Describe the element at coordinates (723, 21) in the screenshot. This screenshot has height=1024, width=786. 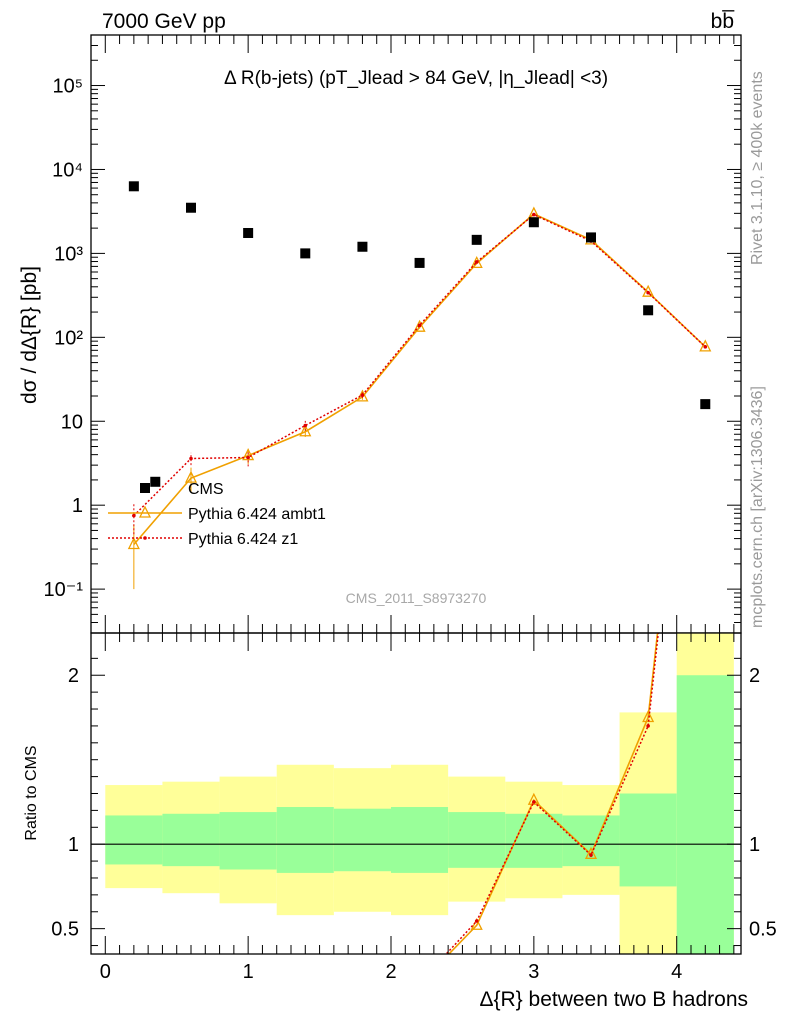
I see `process-label: bb̅` at that location.